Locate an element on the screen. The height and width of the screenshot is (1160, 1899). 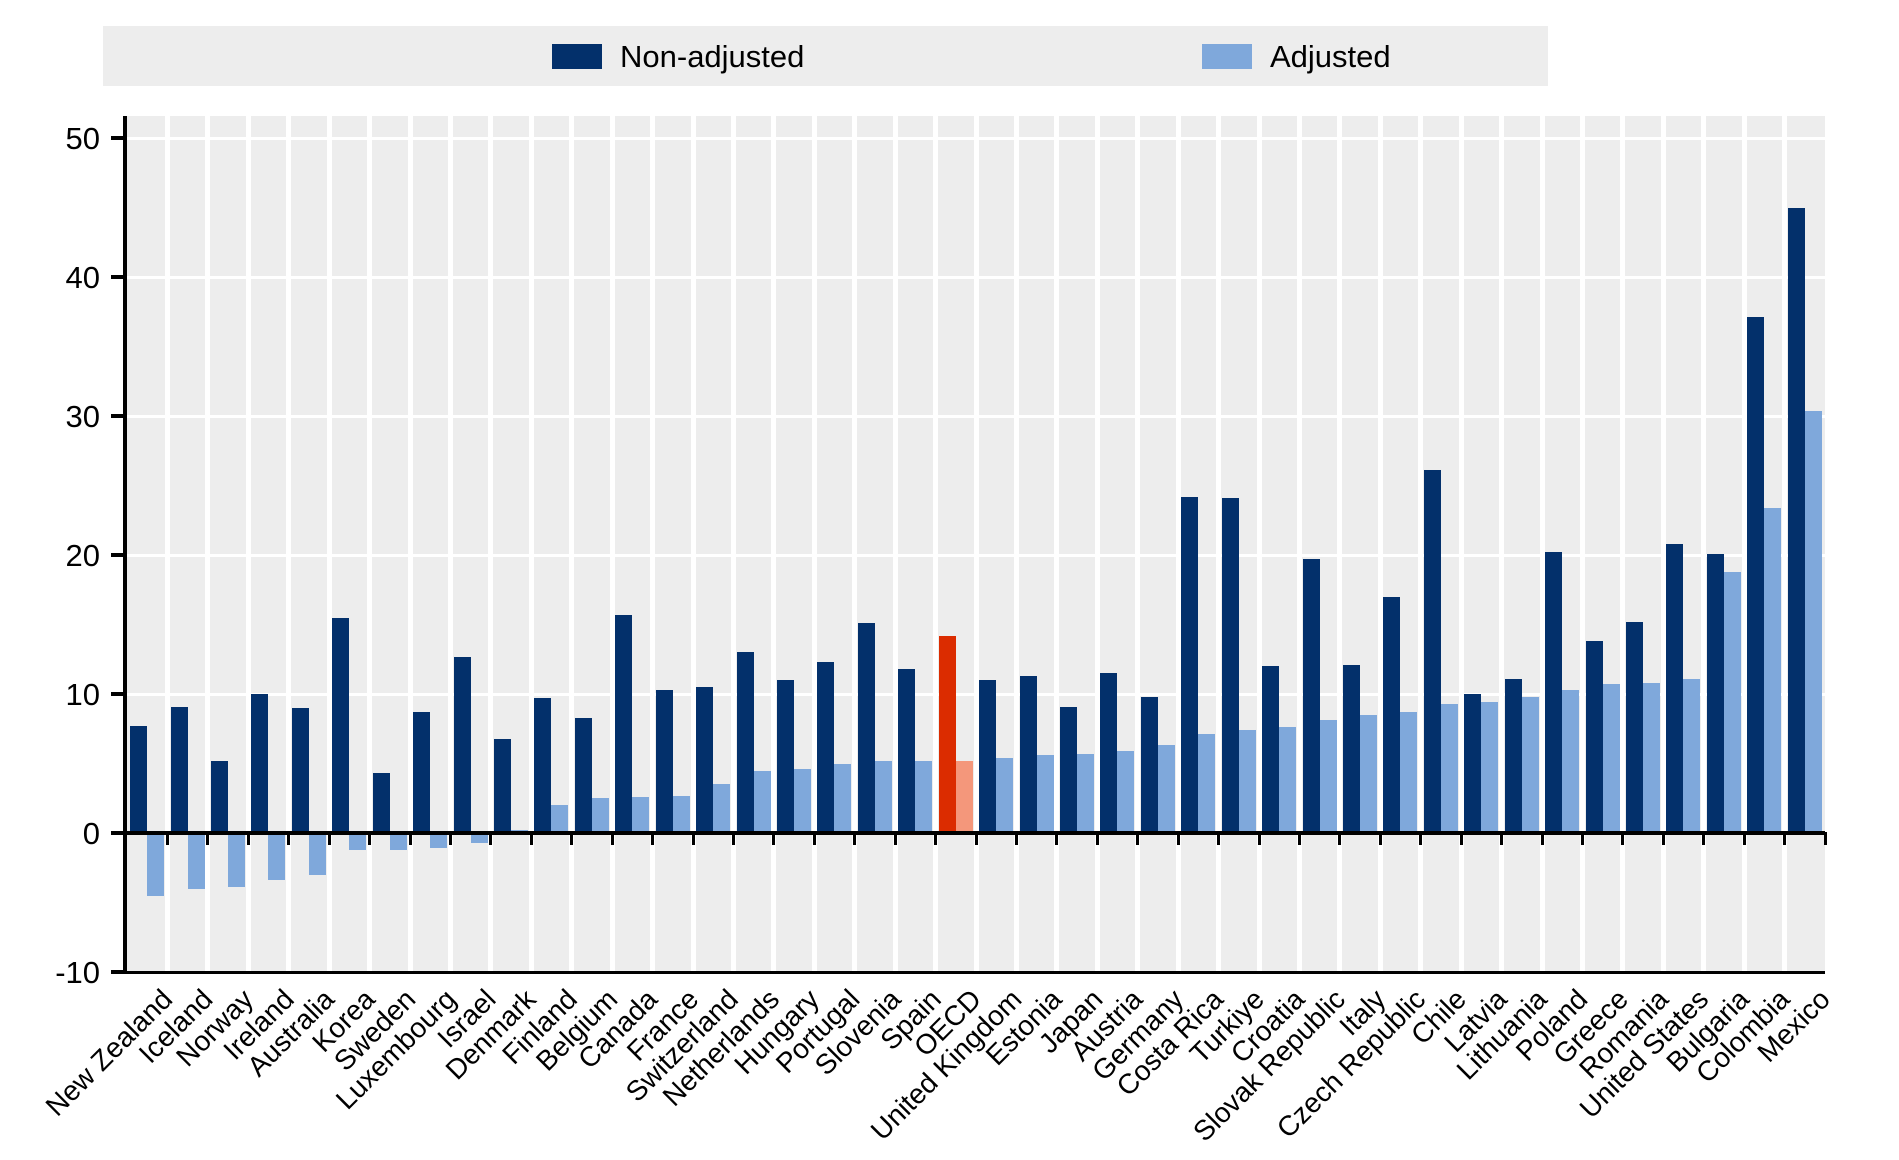
x-axis-line is located at coordinates (974, 972).